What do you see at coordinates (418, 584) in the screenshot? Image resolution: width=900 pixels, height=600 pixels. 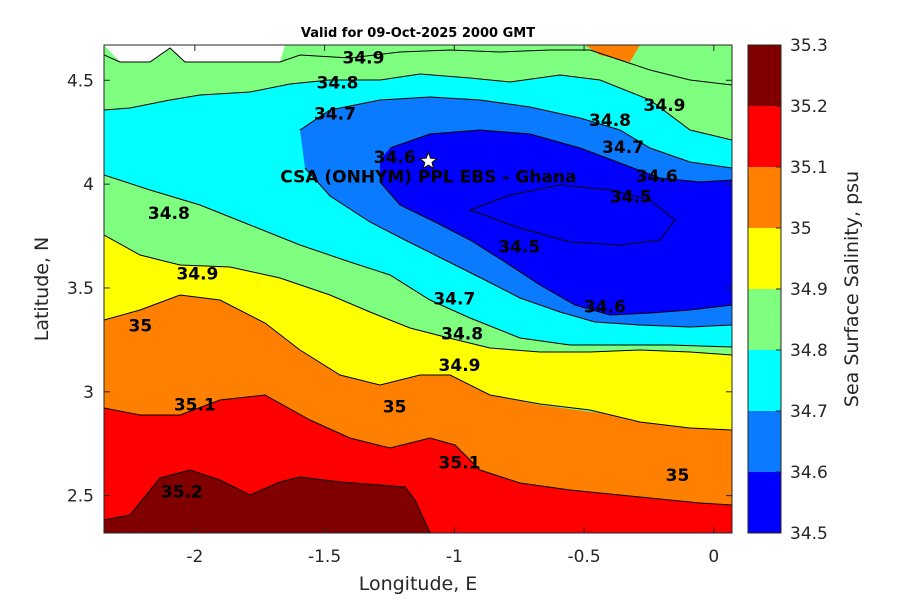 I see `x-axis-label: Longitude, E` at bounding box center [418, 584].